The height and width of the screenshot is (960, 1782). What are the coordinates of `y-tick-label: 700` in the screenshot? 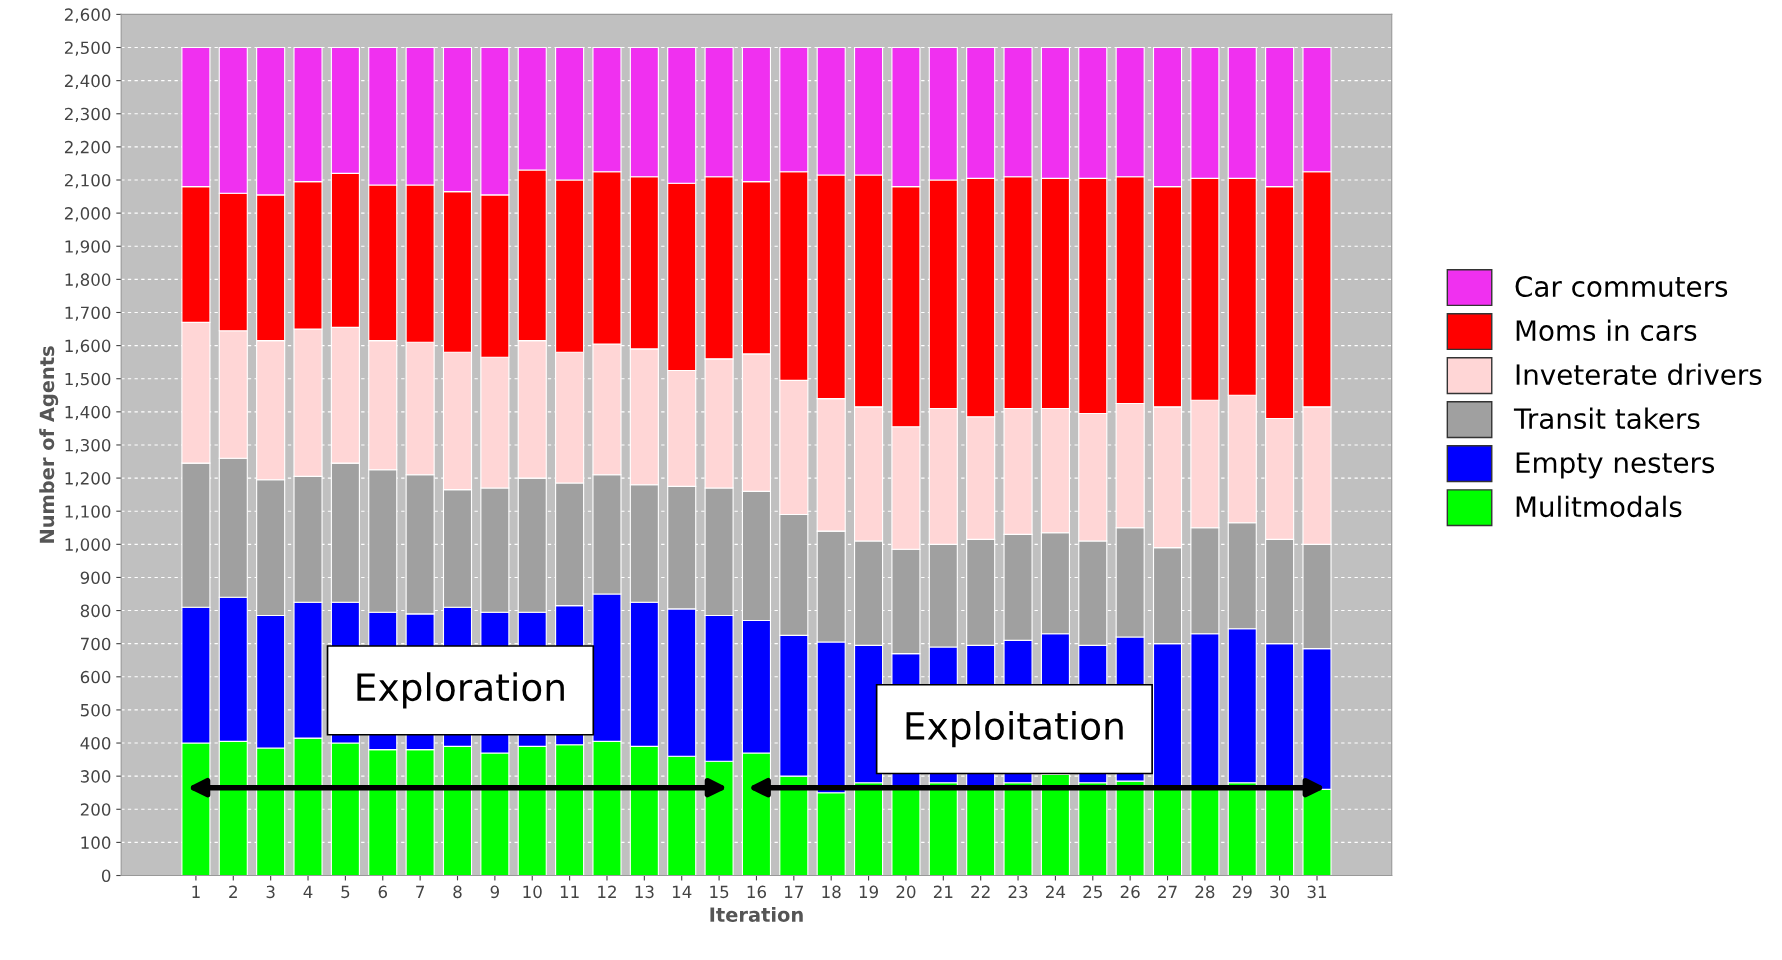 It's located at (96, 644).